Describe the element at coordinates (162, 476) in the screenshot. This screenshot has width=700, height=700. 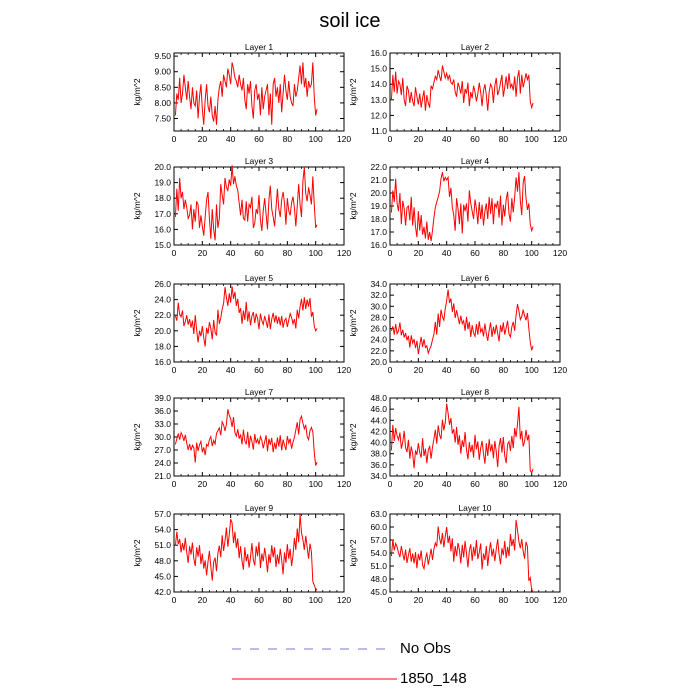
I see `y-tick-label: 21.0` at that location.